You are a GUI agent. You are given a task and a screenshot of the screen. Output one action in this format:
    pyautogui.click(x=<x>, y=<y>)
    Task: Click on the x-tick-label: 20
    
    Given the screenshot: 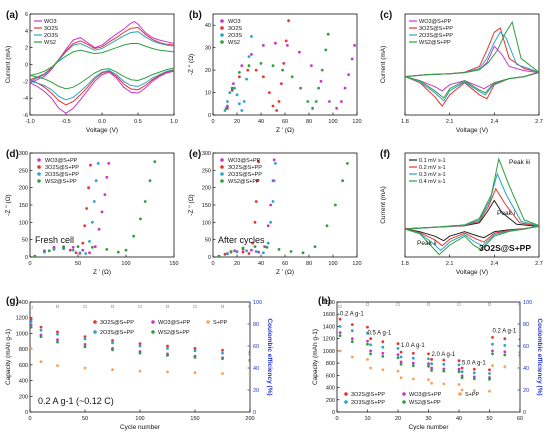 What is the action you would take?
    pyautogui.click(x=398, y=419)
    